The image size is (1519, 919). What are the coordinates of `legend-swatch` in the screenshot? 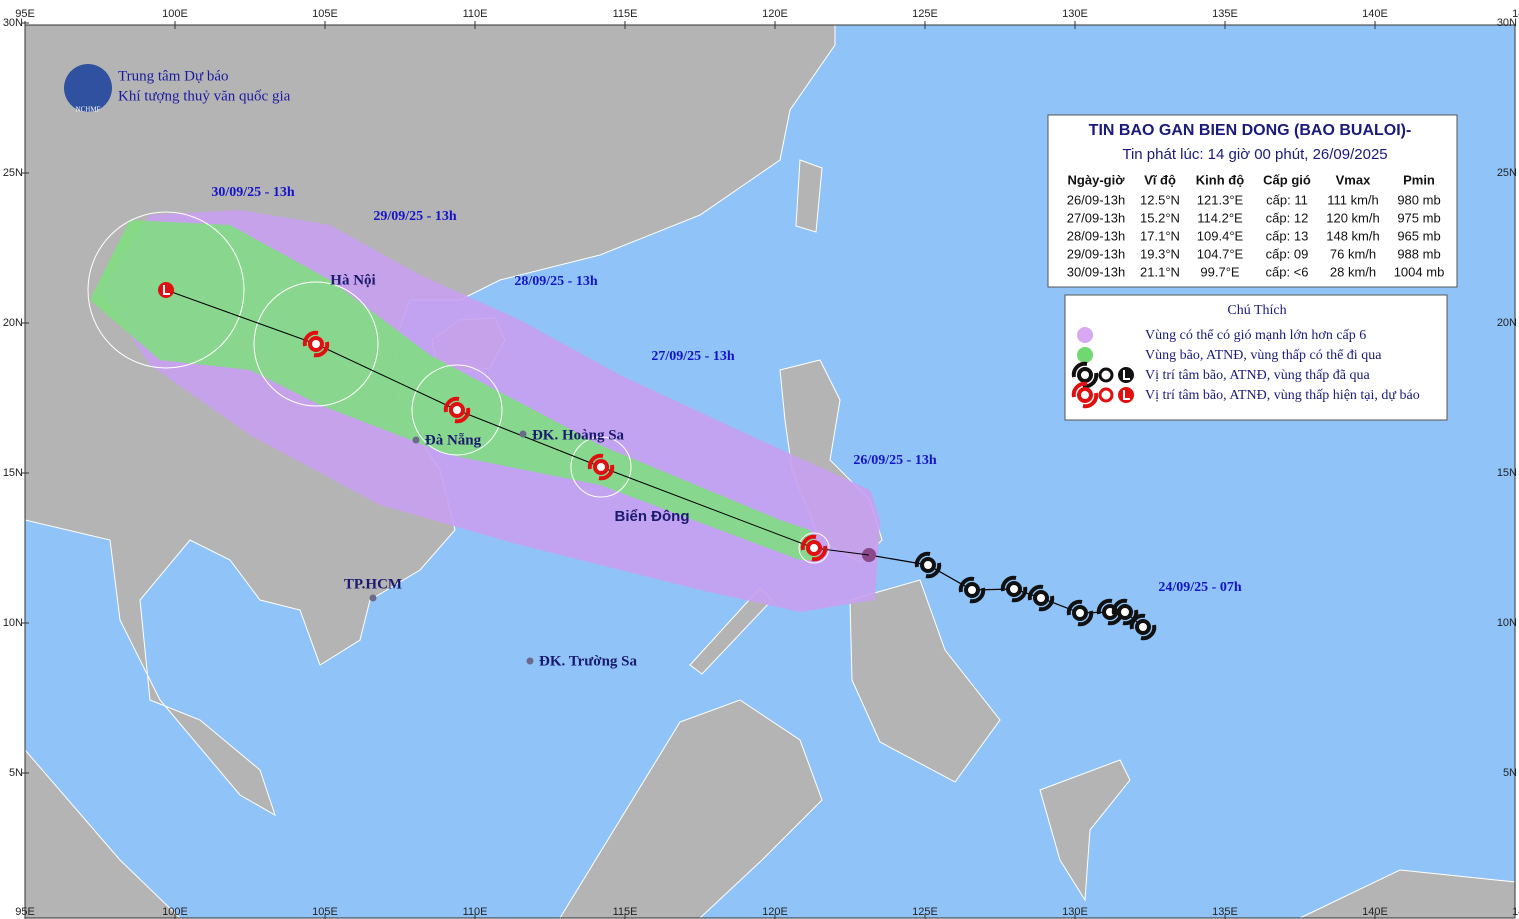 It's located at (1085, 335).